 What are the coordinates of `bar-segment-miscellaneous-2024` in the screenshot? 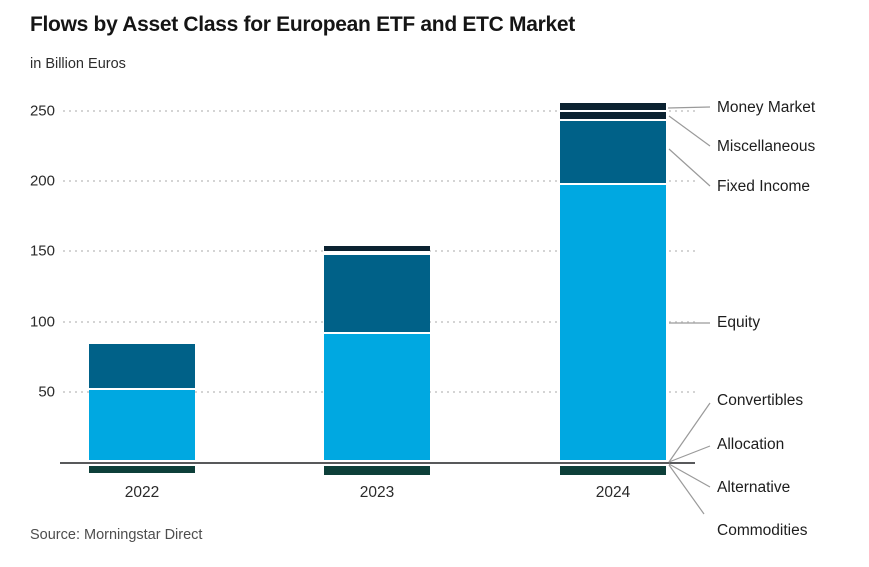 It's located at (613, 116).